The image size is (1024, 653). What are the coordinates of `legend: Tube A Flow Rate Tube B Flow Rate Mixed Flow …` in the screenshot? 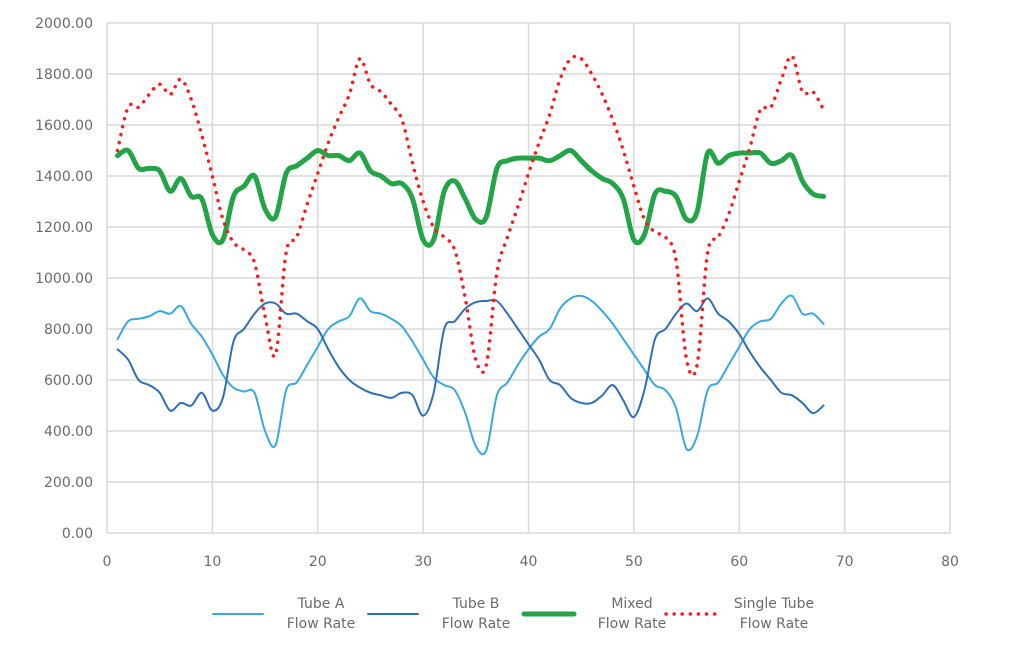 It's located at (513, 614).